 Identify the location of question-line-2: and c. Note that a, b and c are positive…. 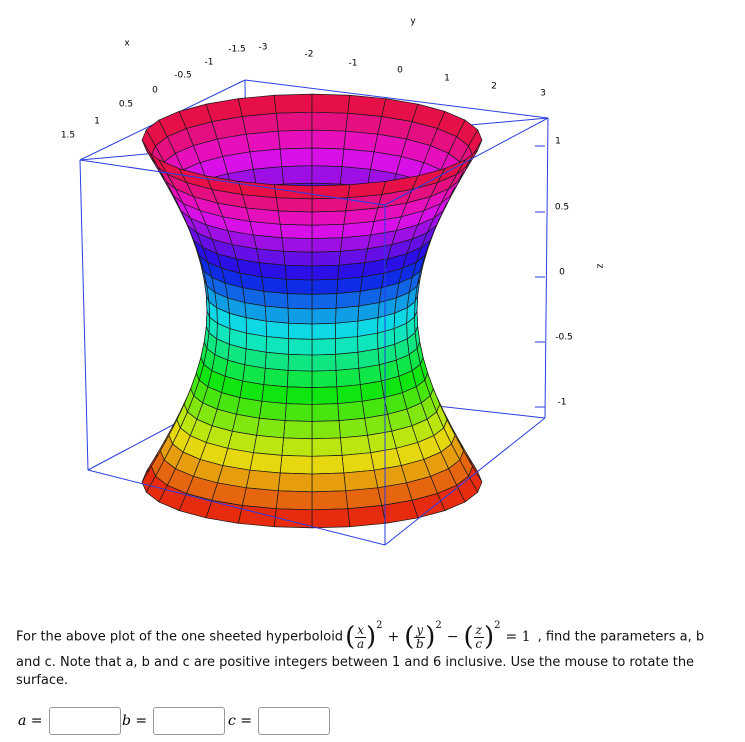
(355, 662).